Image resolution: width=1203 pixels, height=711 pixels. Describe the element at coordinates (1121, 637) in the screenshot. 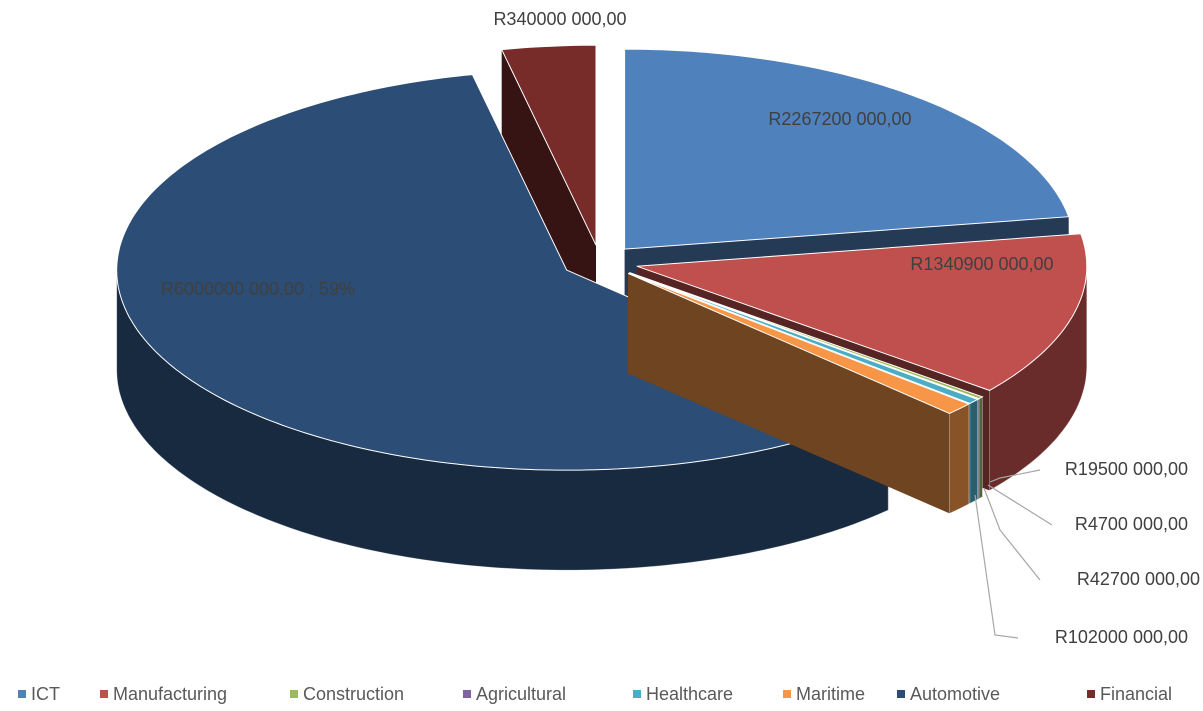

I see `data-label: R102000 000,00` at that location.